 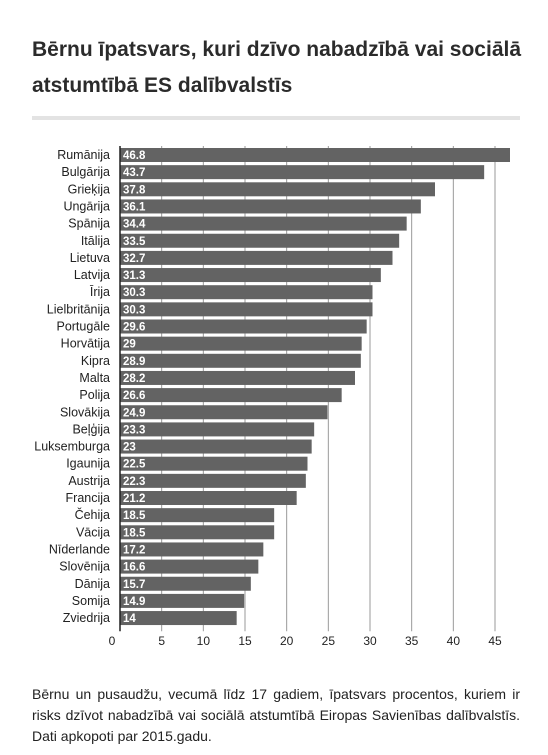 What do you see at coordinates (95, 361) in the screenshot?
I see `category-label: Kipra` at bounding box center [95, 361].